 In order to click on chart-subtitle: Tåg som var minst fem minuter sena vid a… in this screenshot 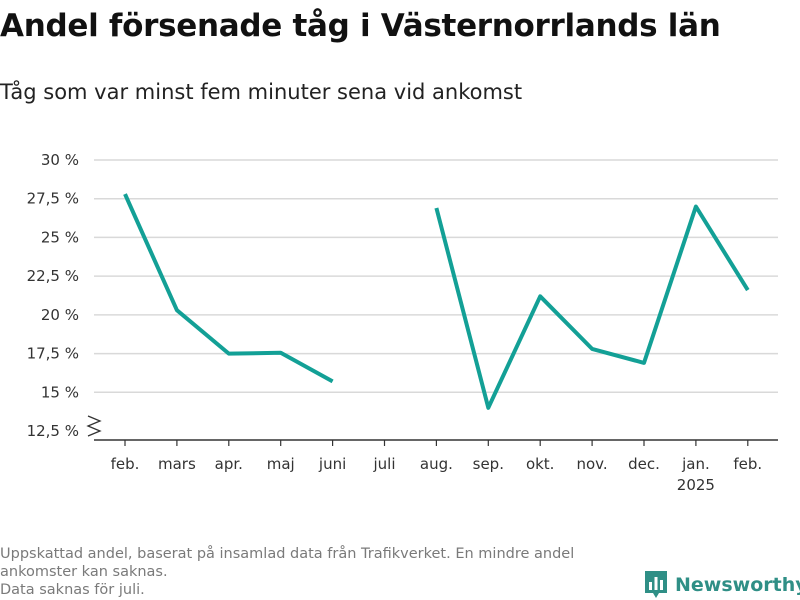, I will do `click(261, 92)`.